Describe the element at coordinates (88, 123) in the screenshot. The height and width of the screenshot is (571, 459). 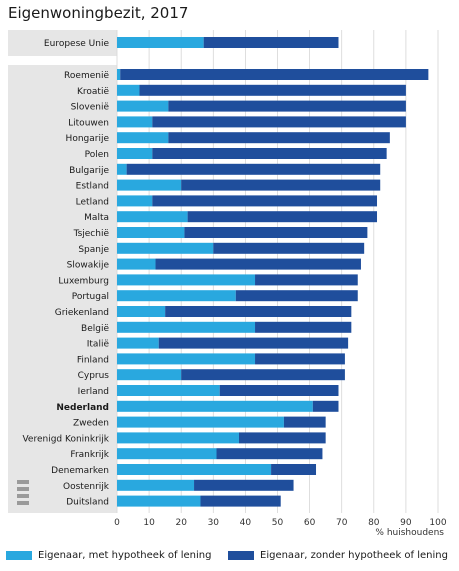
I see `category-label-litouwen: Litouwen` at that location.